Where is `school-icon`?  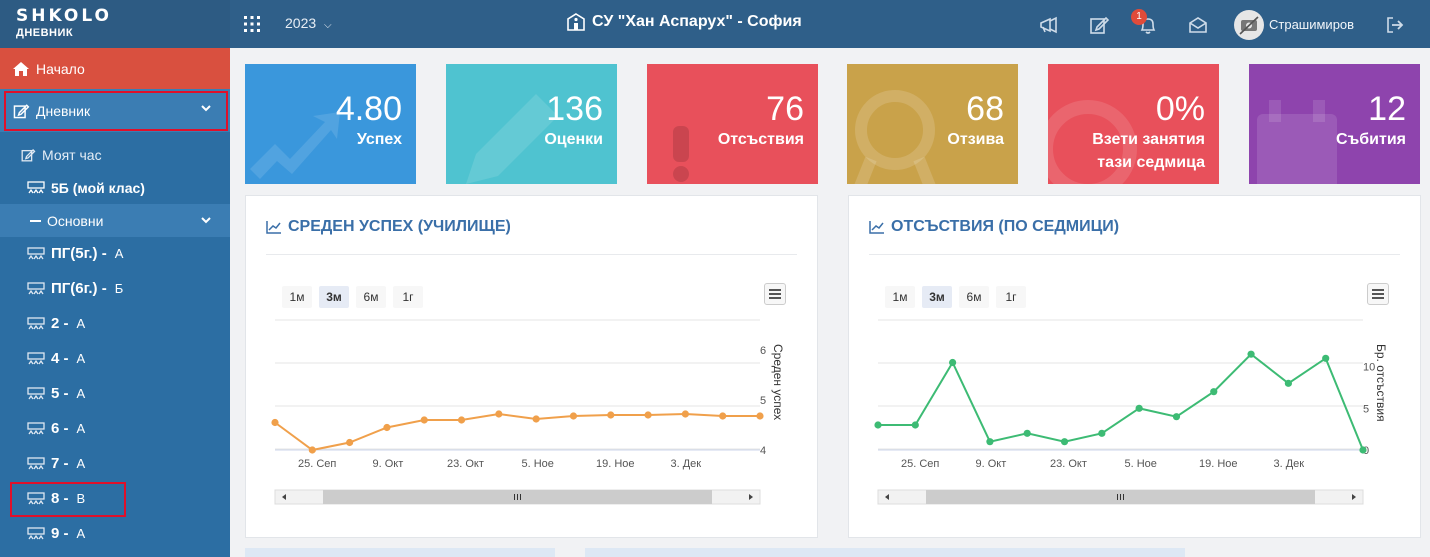
school-icon is located at coordinates (576, 22).